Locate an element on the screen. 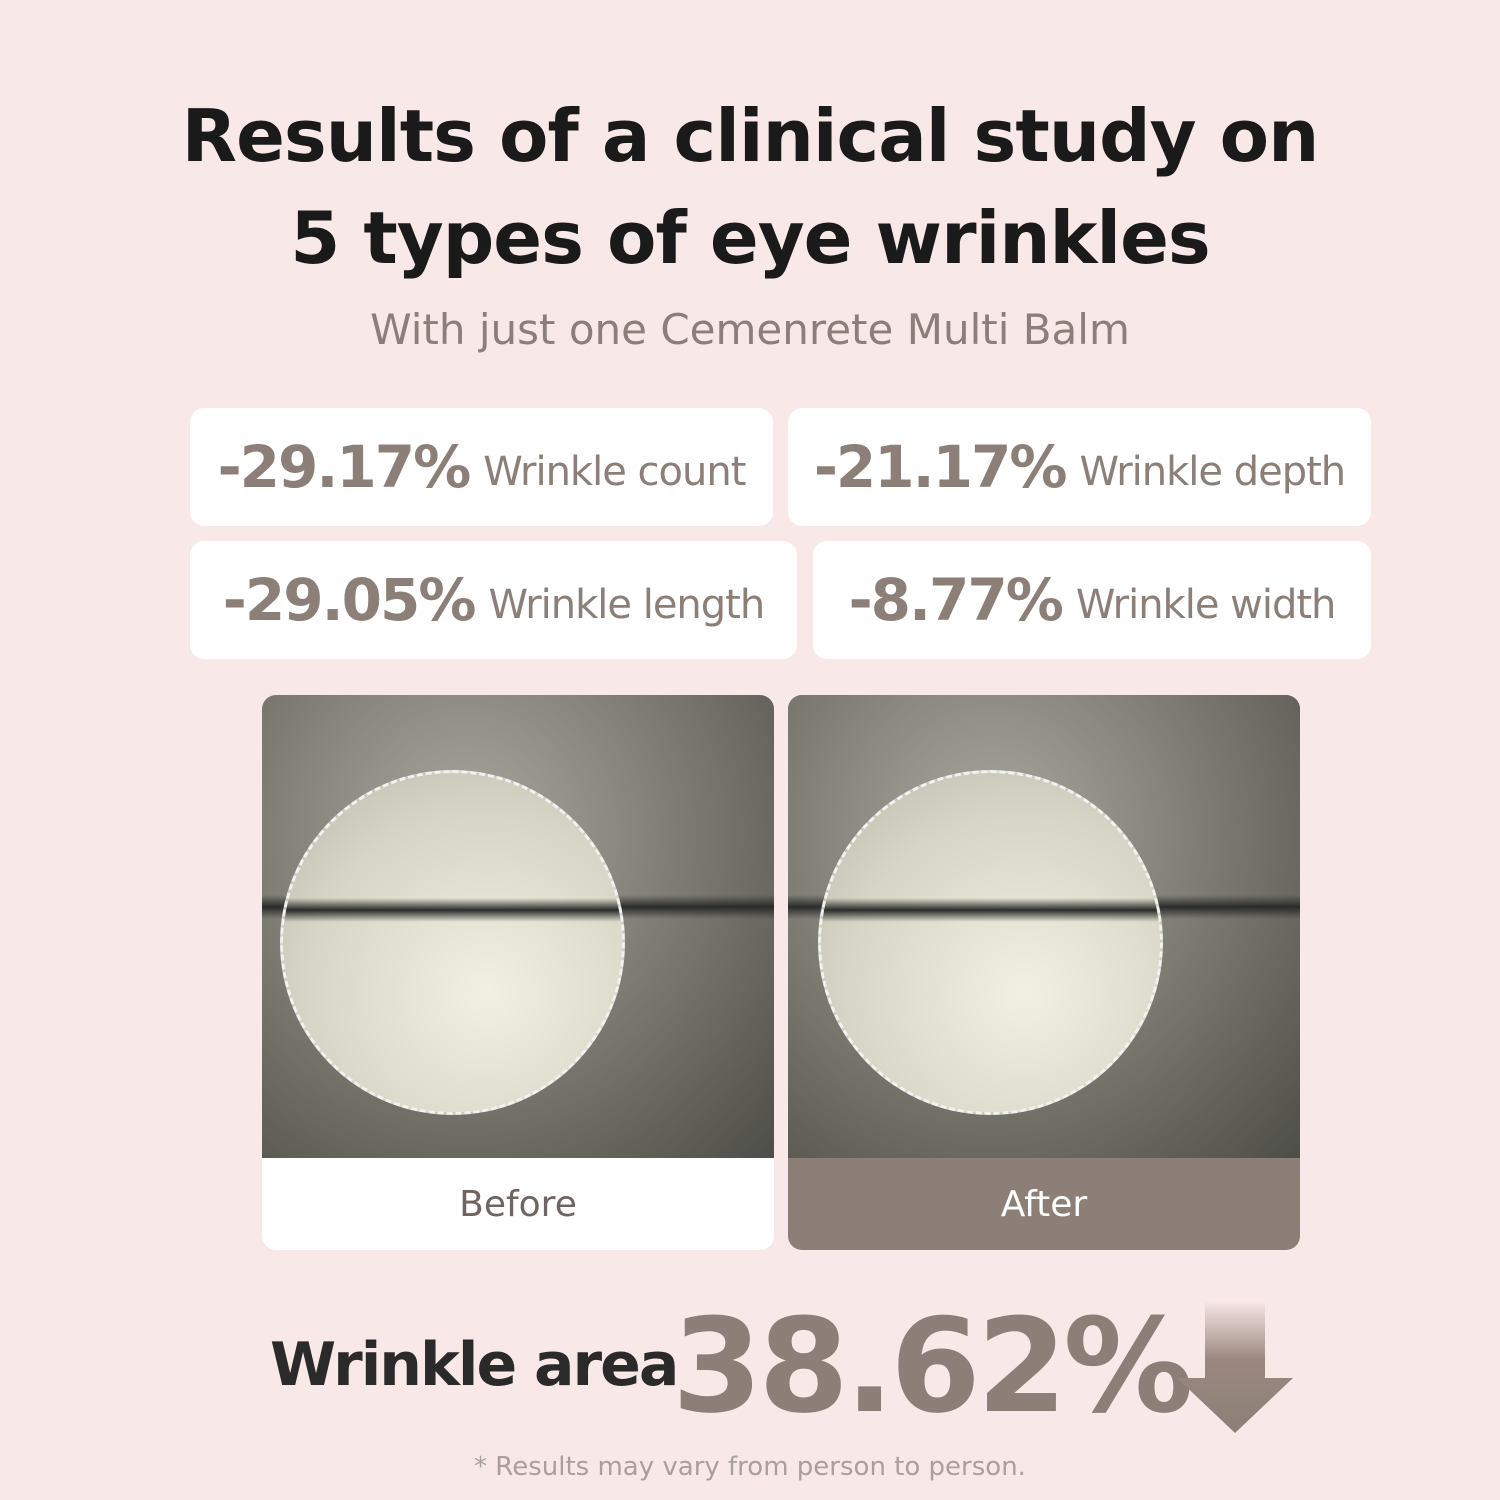  stat-label: Wrinkle width is located at coordinates (1206, 605).